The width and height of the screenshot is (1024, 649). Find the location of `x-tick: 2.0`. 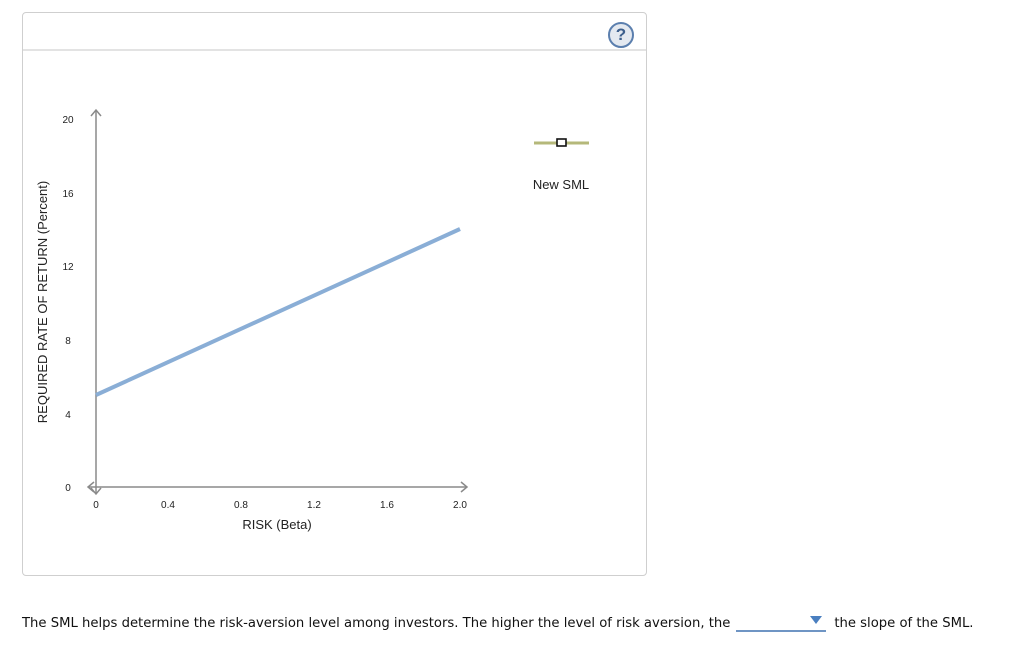

x-tick: 2.0 is located at coordinates (460, 505).